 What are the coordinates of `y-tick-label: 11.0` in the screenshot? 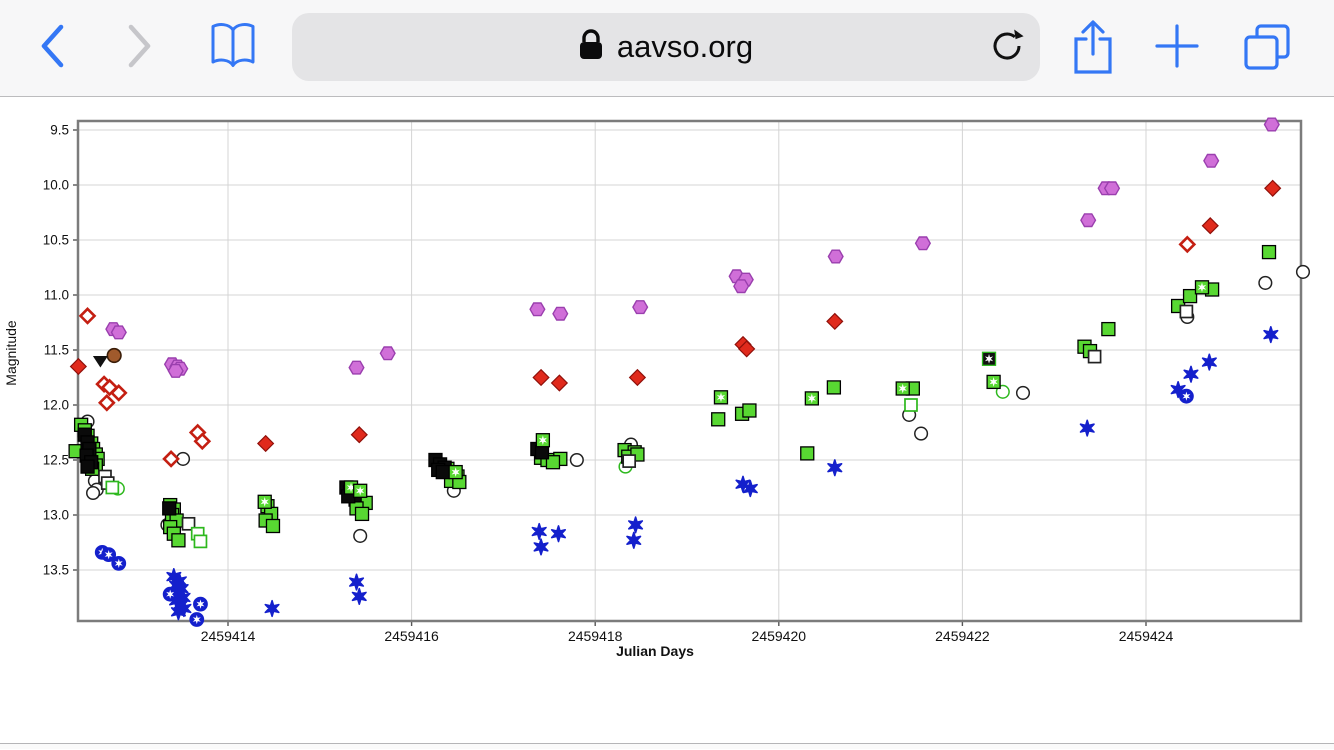 It's located at (56, 295).